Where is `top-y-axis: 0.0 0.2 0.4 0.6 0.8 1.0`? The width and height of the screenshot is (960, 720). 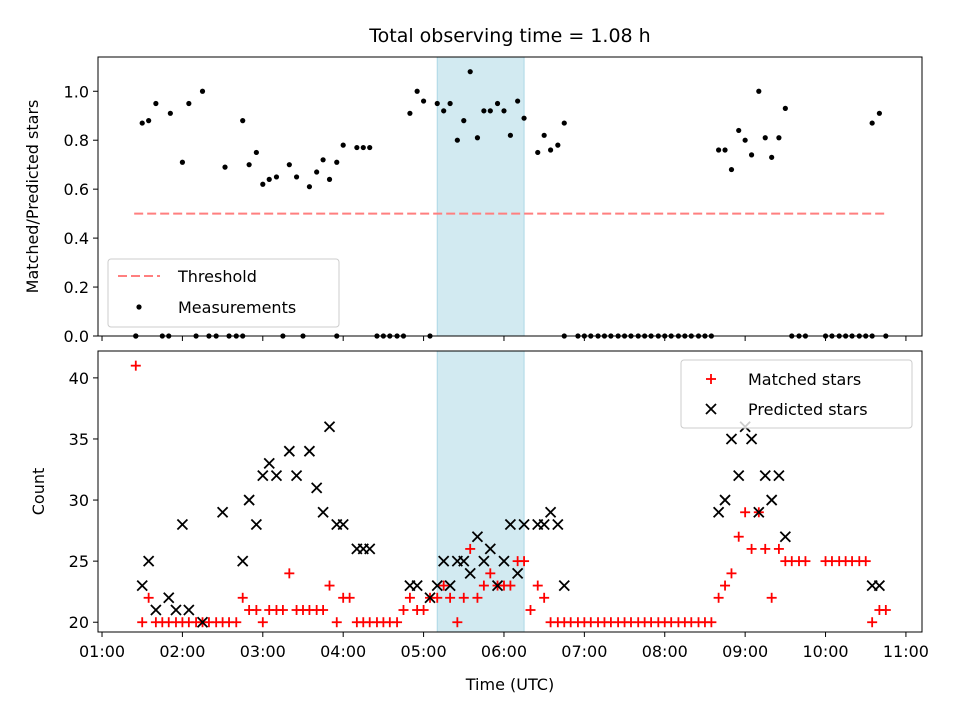 top-y-axis: 0.0 0.2 0.4 0.6 0.8 1.0 is located at coordinates (81, 214).